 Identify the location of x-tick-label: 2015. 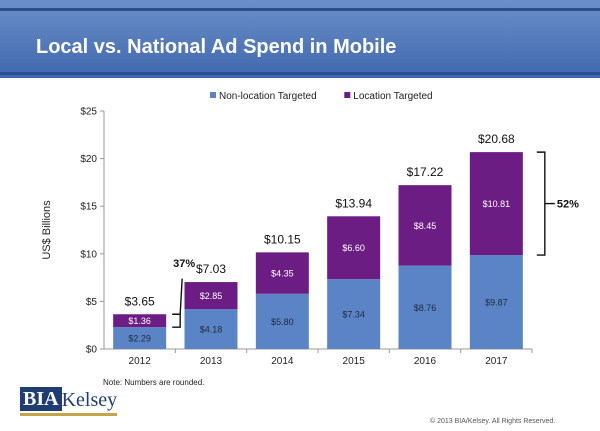
(354, 361).